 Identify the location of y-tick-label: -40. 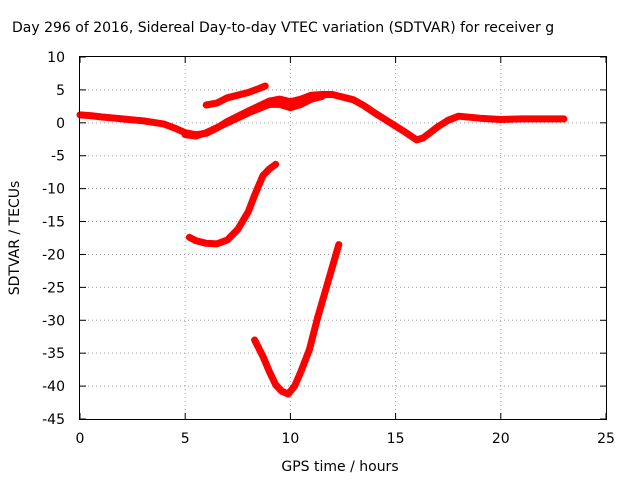
(53, 387).